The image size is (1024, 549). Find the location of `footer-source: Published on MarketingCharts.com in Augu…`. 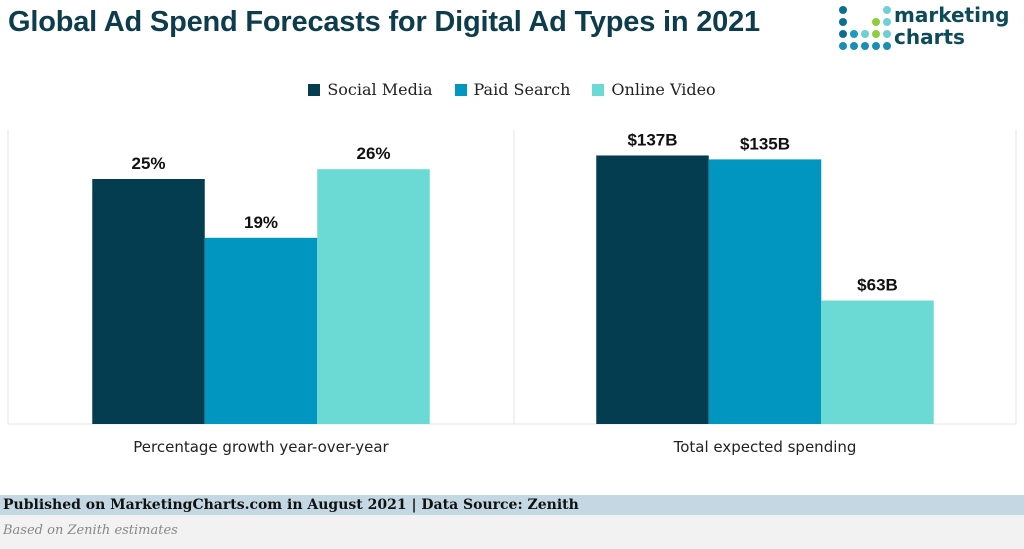

footer-source: Published on MarketingCharts.com in Augu… is located at coordinates (512, 505).